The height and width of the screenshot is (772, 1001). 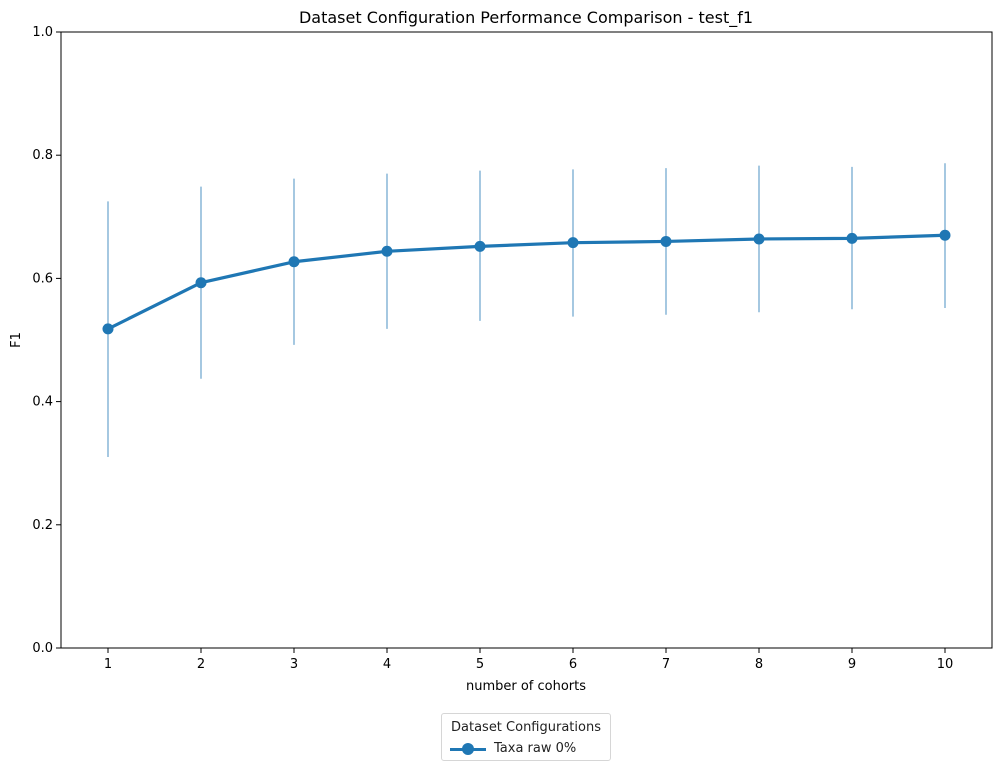 I want to click on y-tick-label: 0.6, so click(x=42, y=278).